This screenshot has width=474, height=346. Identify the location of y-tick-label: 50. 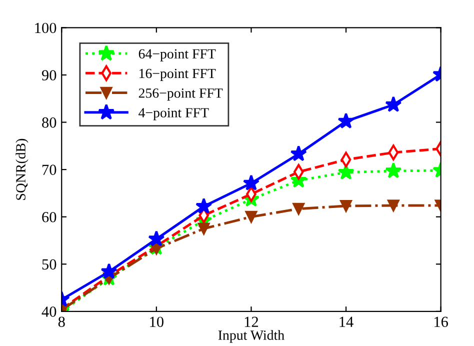
(49, 264).